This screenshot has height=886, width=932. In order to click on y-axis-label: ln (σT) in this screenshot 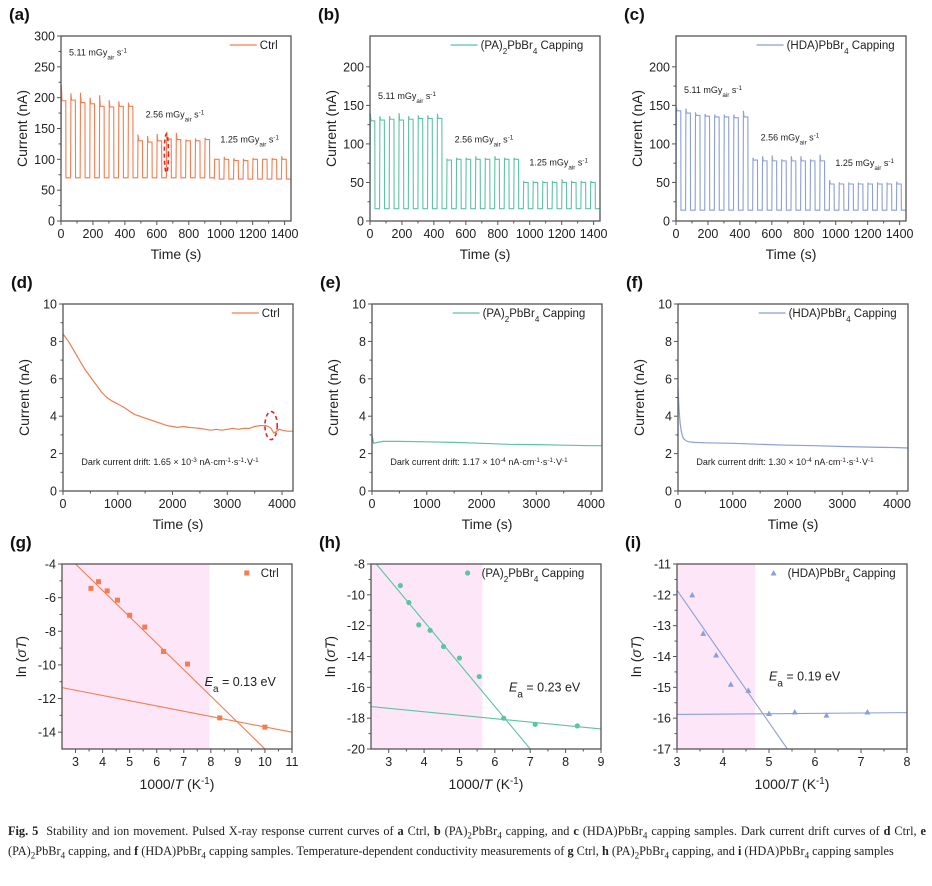, I will do `click(636, 656)`.